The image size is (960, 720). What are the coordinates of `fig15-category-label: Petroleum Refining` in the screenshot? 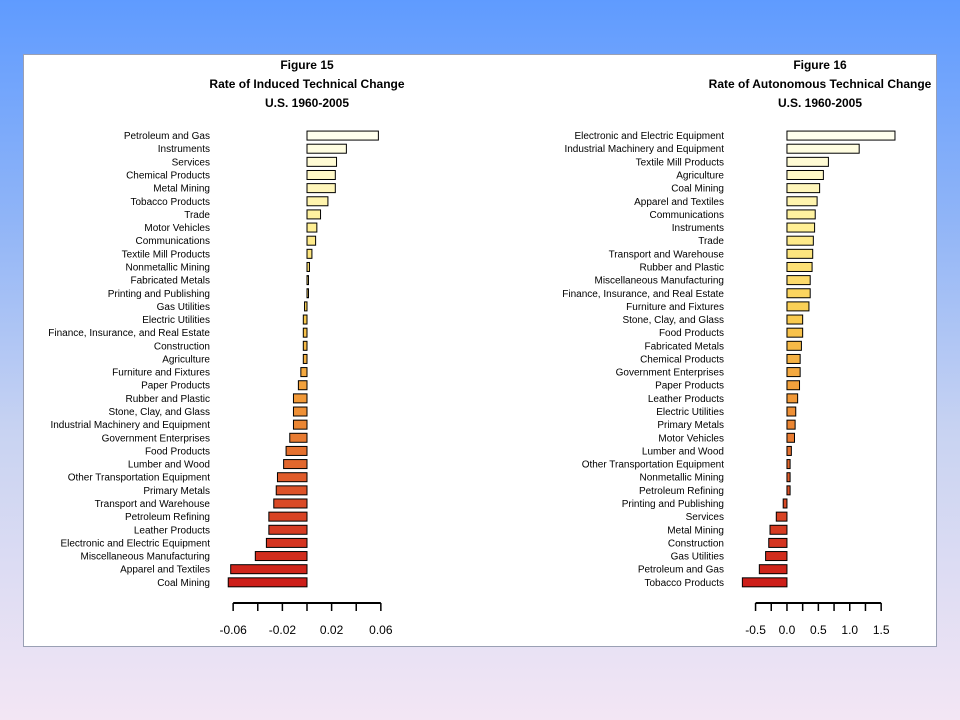 It's located at (167, 517).